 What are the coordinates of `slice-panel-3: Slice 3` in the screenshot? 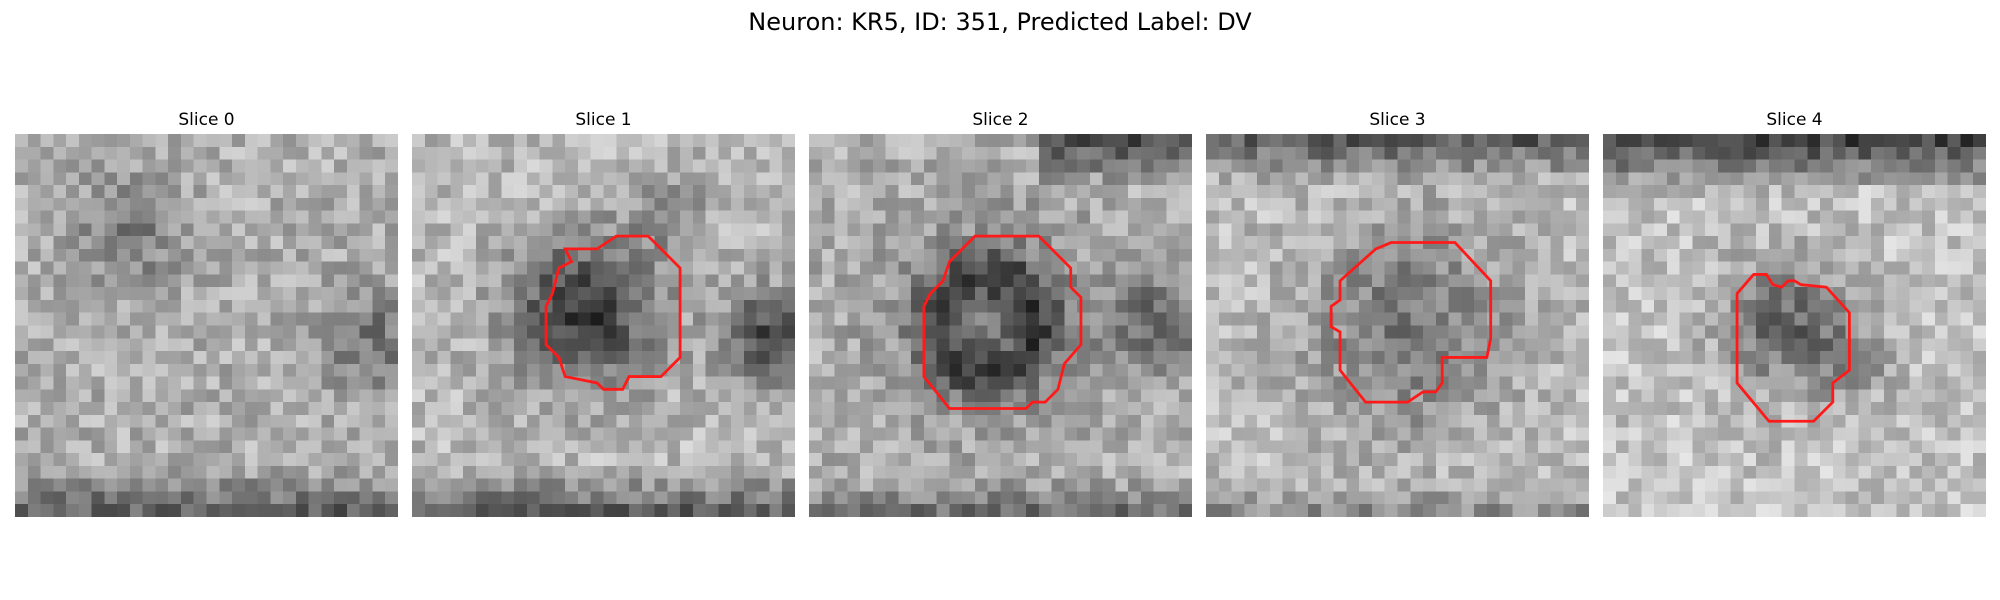 It's located at (1397, 312).